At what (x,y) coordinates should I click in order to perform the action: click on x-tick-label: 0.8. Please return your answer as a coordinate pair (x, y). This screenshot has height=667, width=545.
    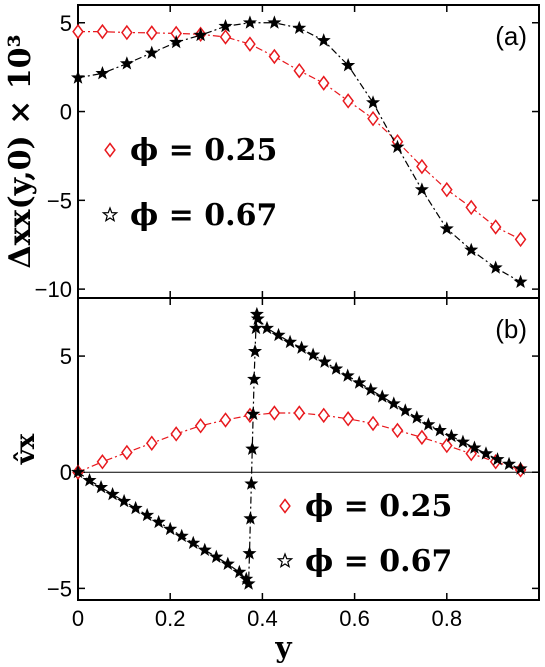
    Looking at the image, I should click on (447, 618).